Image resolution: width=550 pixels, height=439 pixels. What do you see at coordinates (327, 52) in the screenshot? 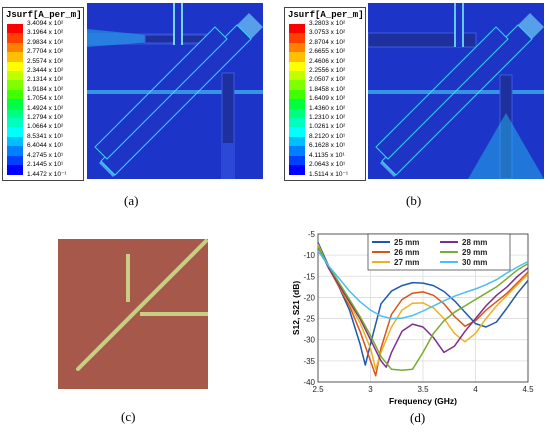
I see `legend-value: 2.6655 x 10²` at bounding box center [327, 52].